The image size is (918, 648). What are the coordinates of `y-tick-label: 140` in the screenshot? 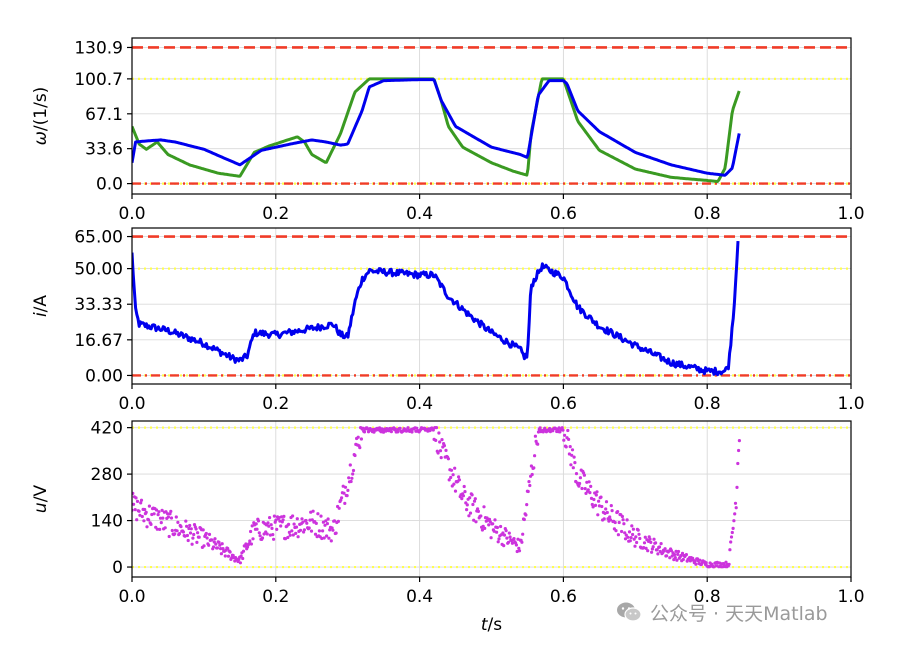 It's located at (107, 522).